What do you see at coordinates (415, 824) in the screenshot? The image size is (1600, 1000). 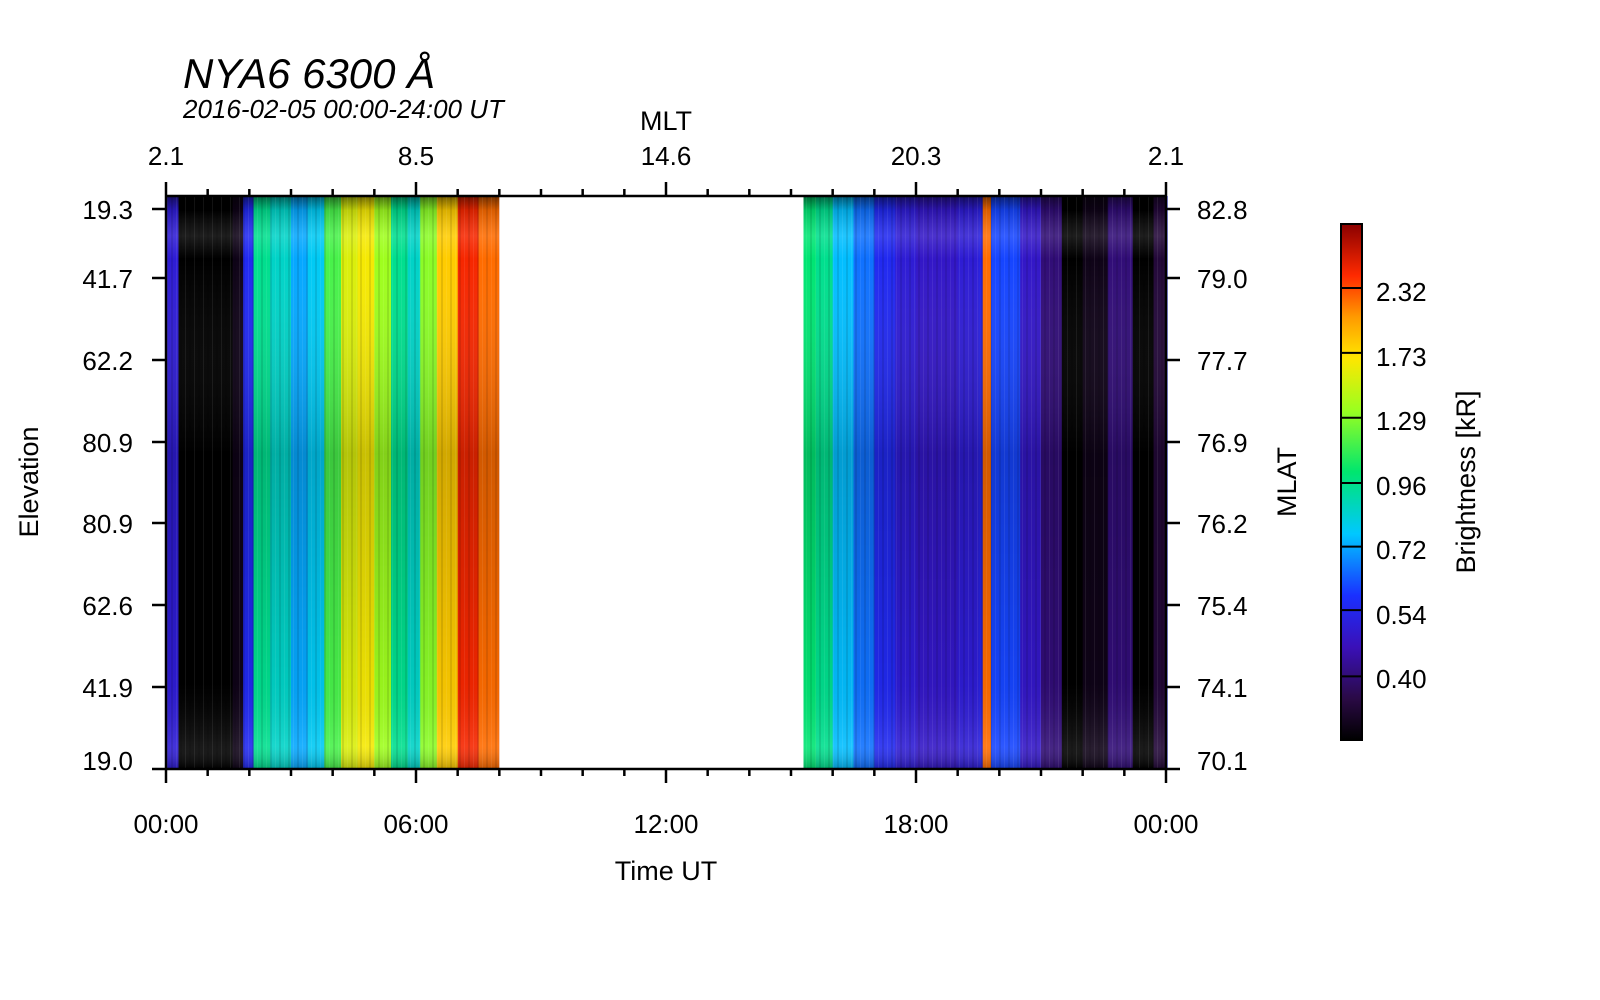 I see `x-tick-label: 06:00` at bounding box center [415, 824].